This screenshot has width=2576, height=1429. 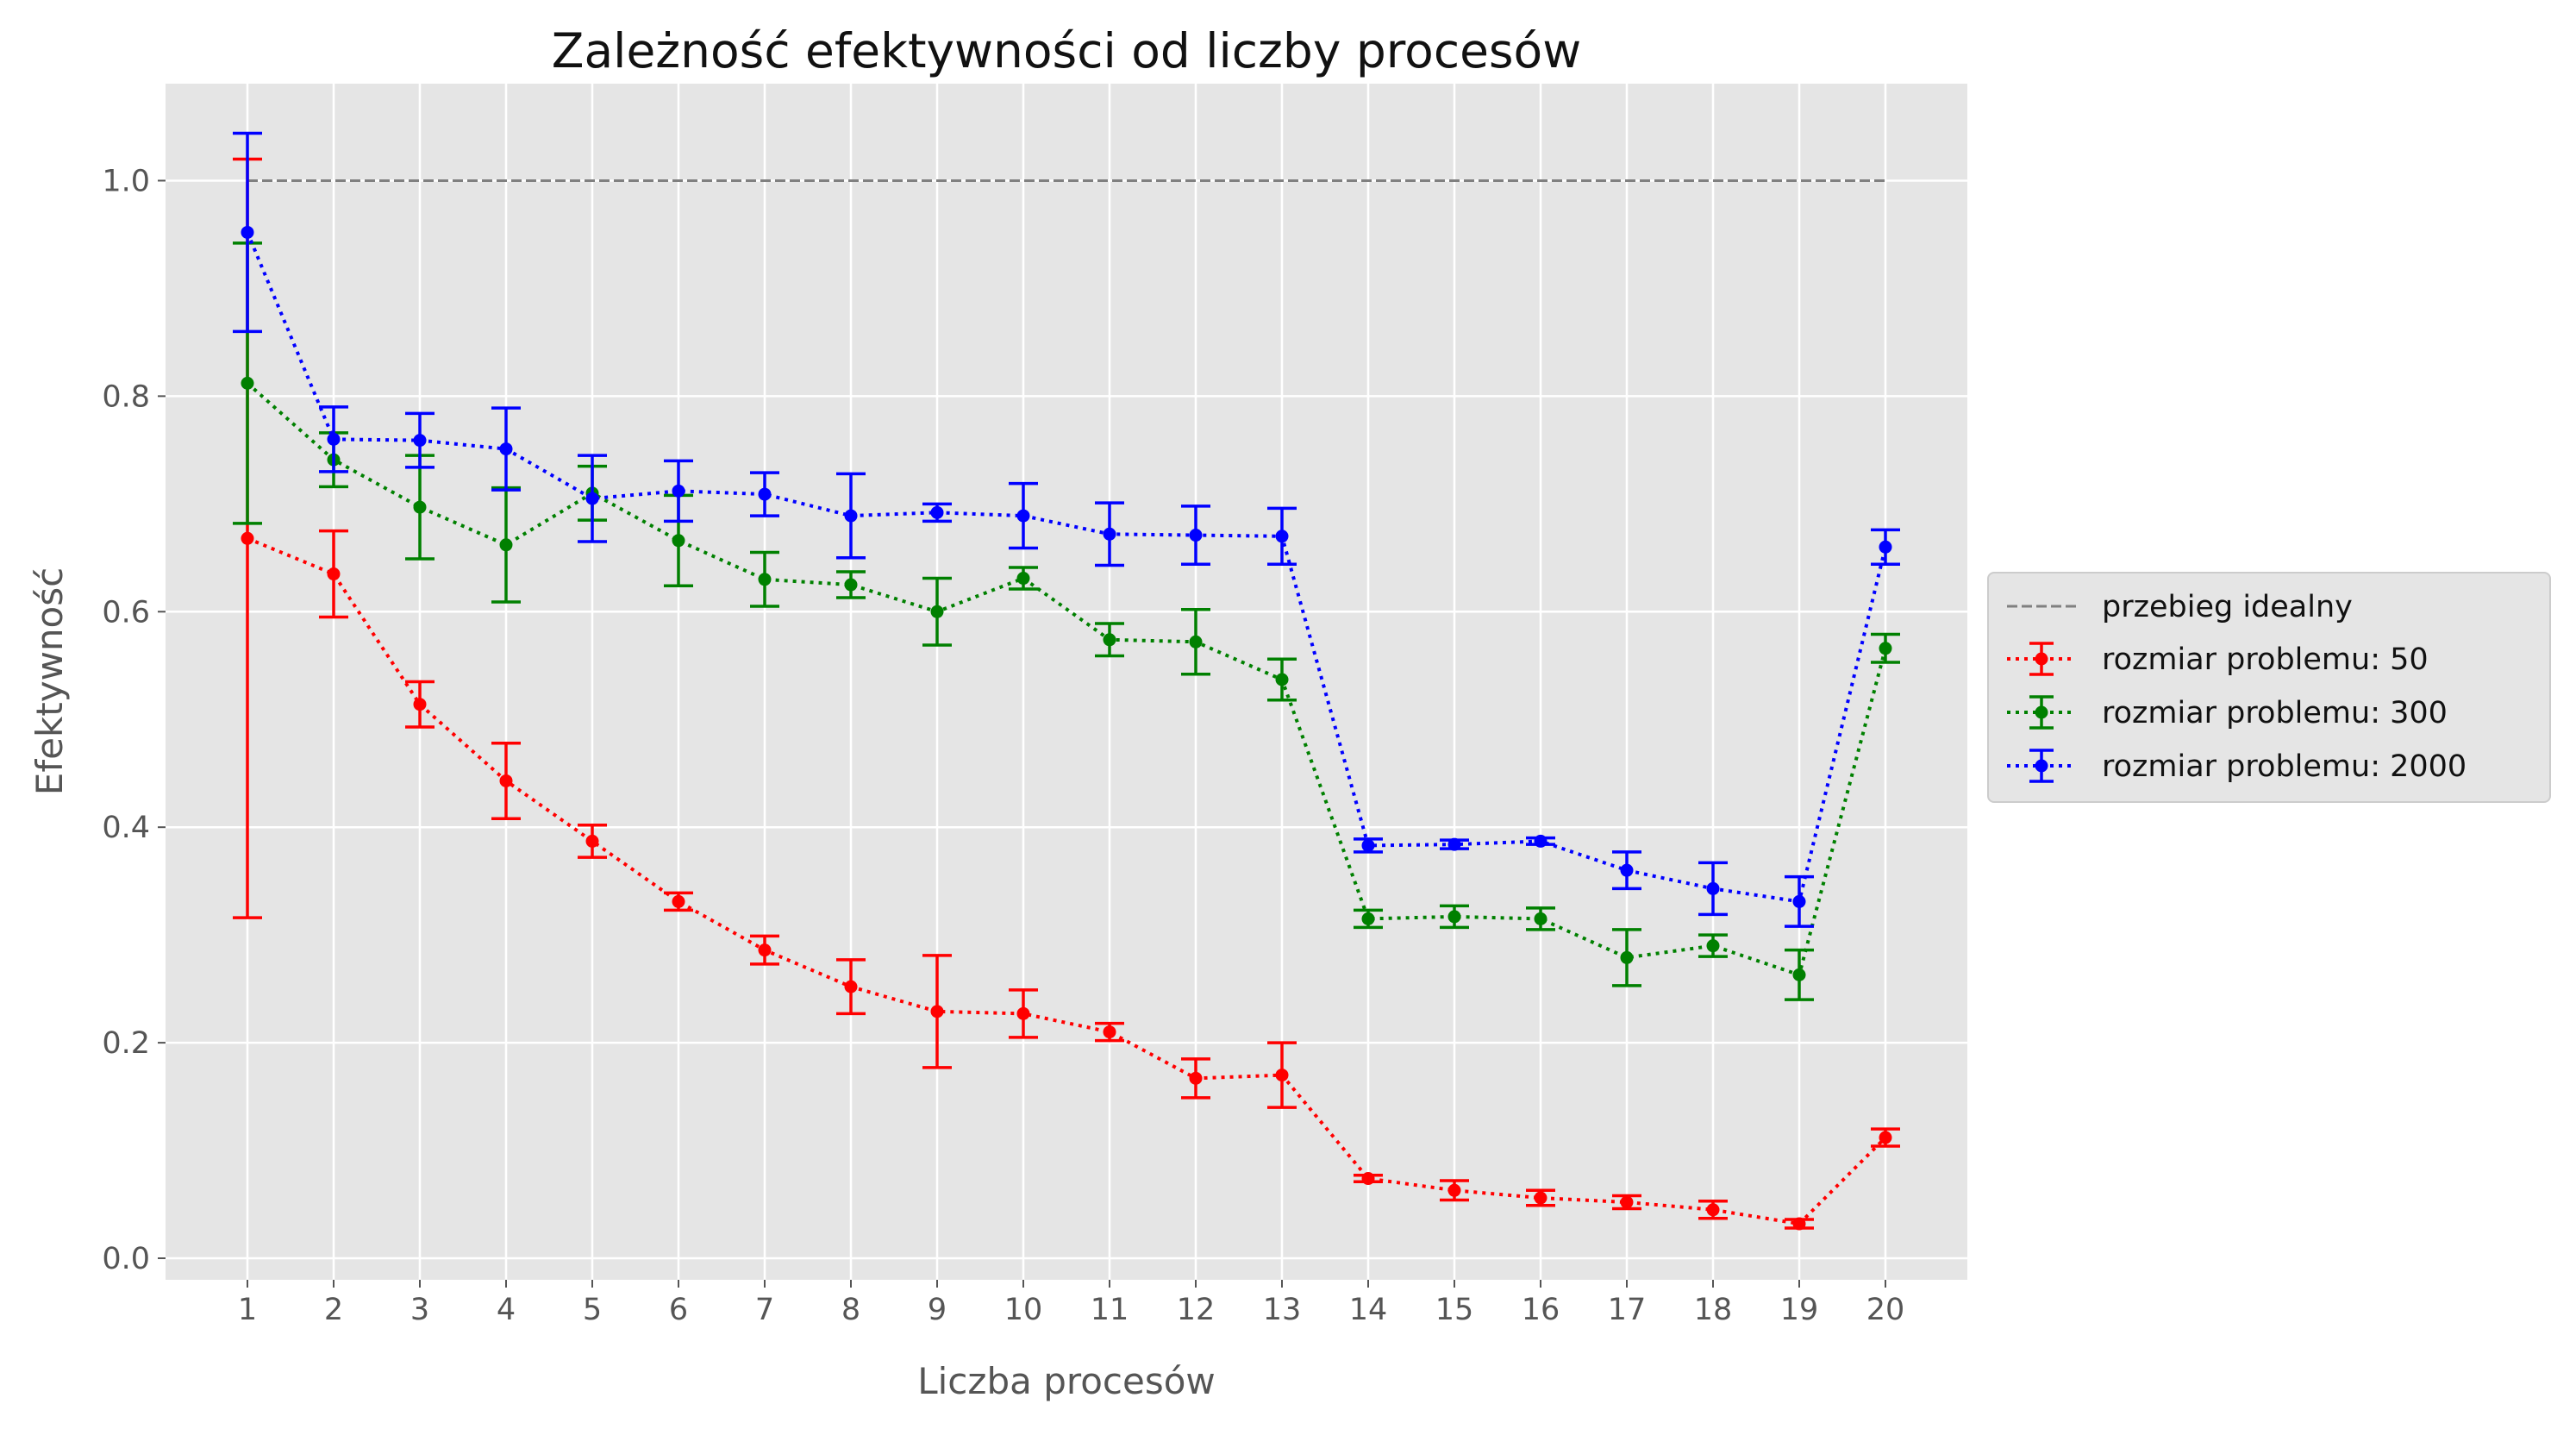 I want to click on x-tick-label: 17, so click(x=1627, y=1310).